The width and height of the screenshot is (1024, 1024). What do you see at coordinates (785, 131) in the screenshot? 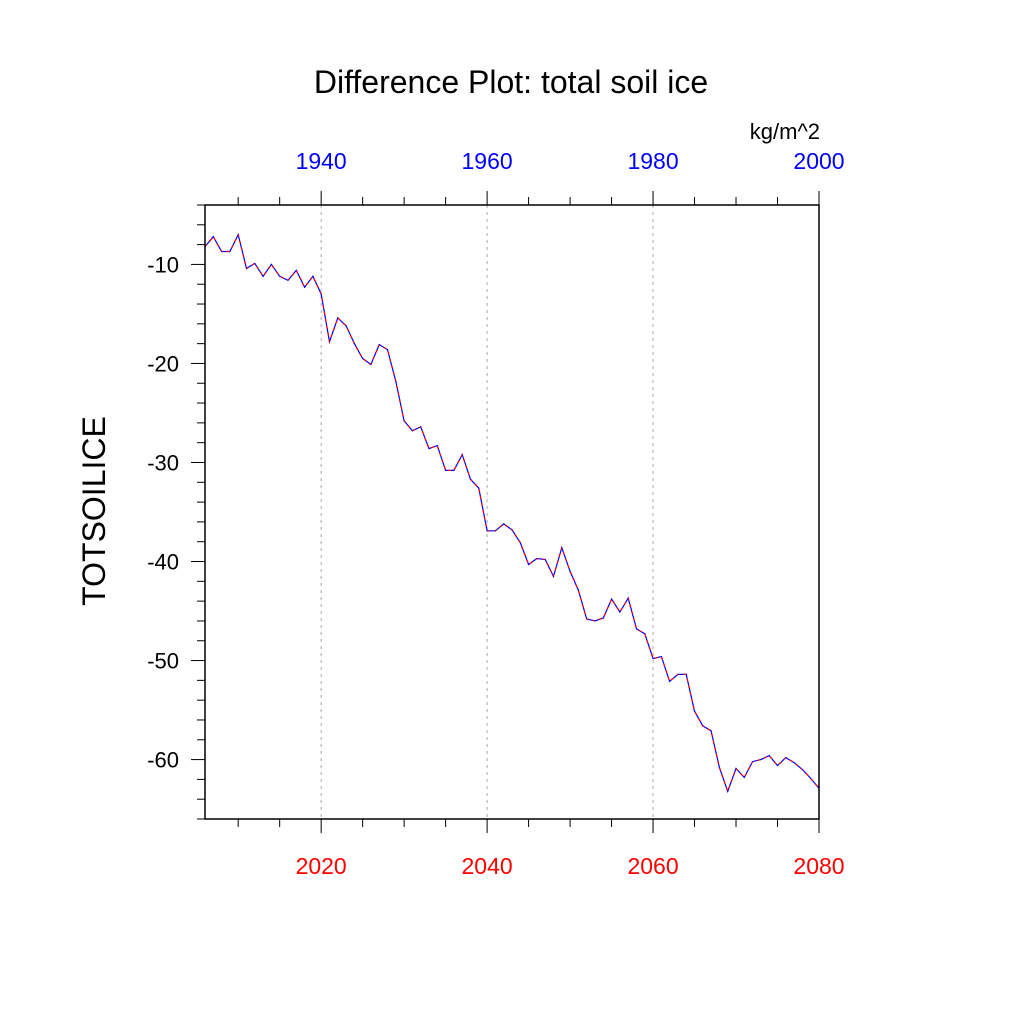
I see `units-label: kg/m^2` at bounding box center [785, 131].